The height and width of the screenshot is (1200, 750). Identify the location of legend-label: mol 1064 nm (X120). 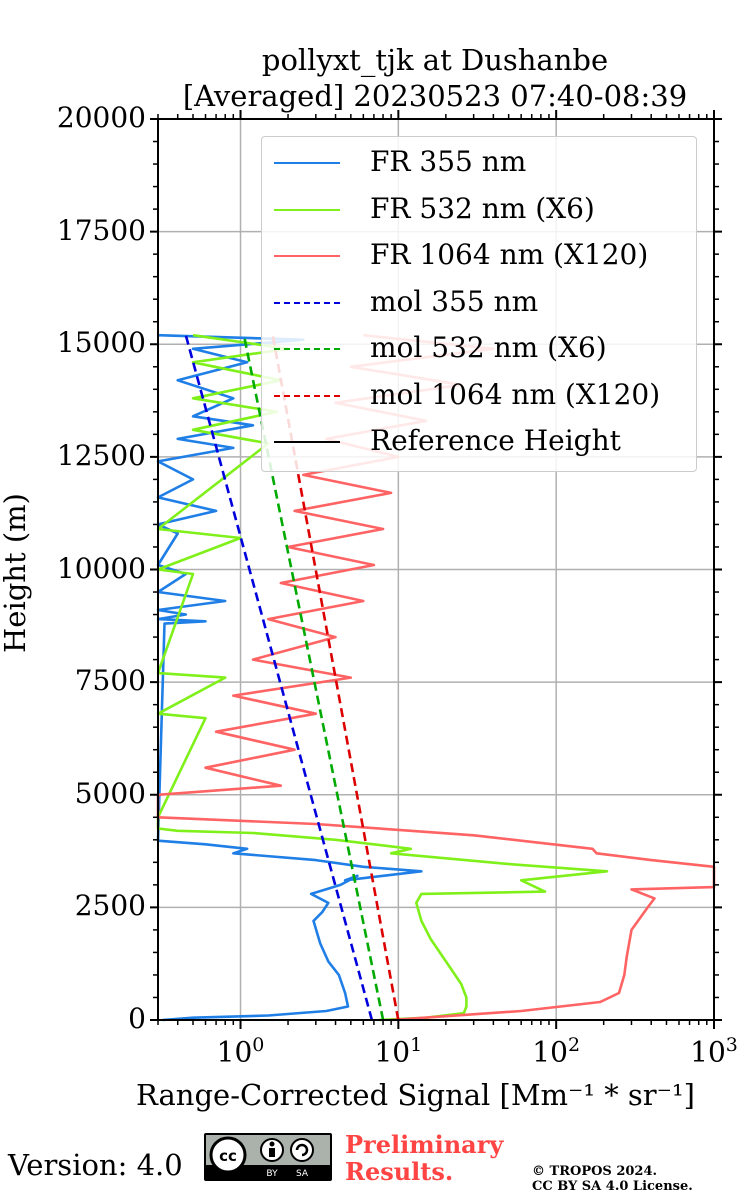
(515, 394).